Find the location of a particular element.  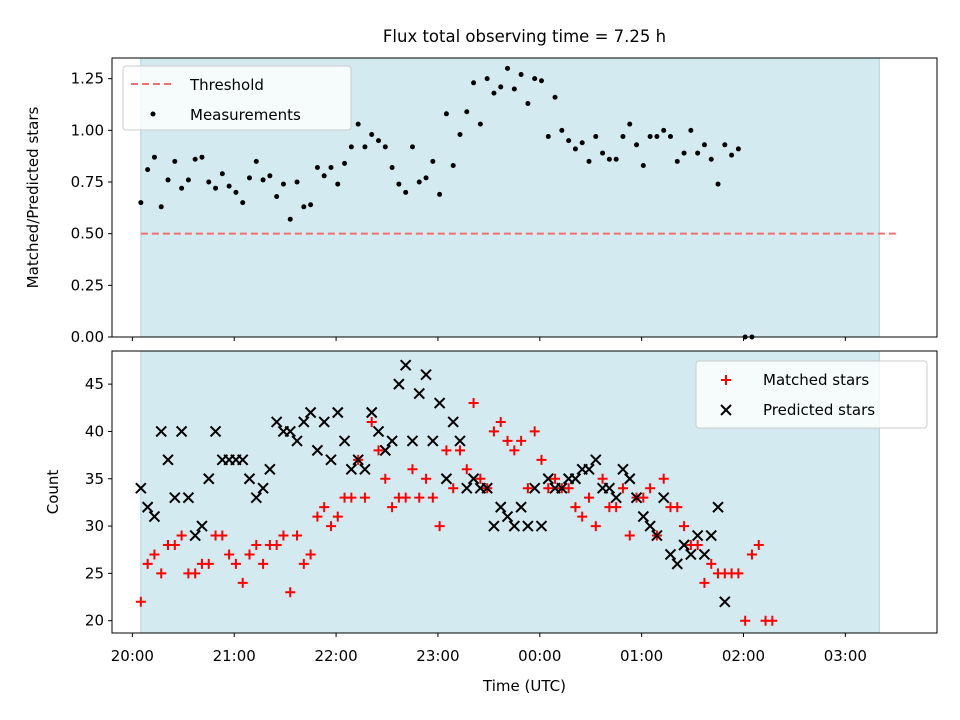

legend-measurements-swatch is located at coordinates (153, 114).